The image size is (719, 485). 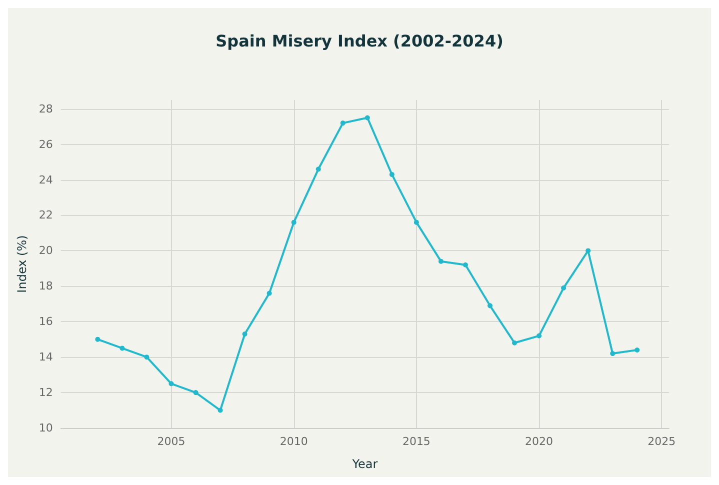 I want to click on y-tick-label: 20, so click(x=45, y=251).